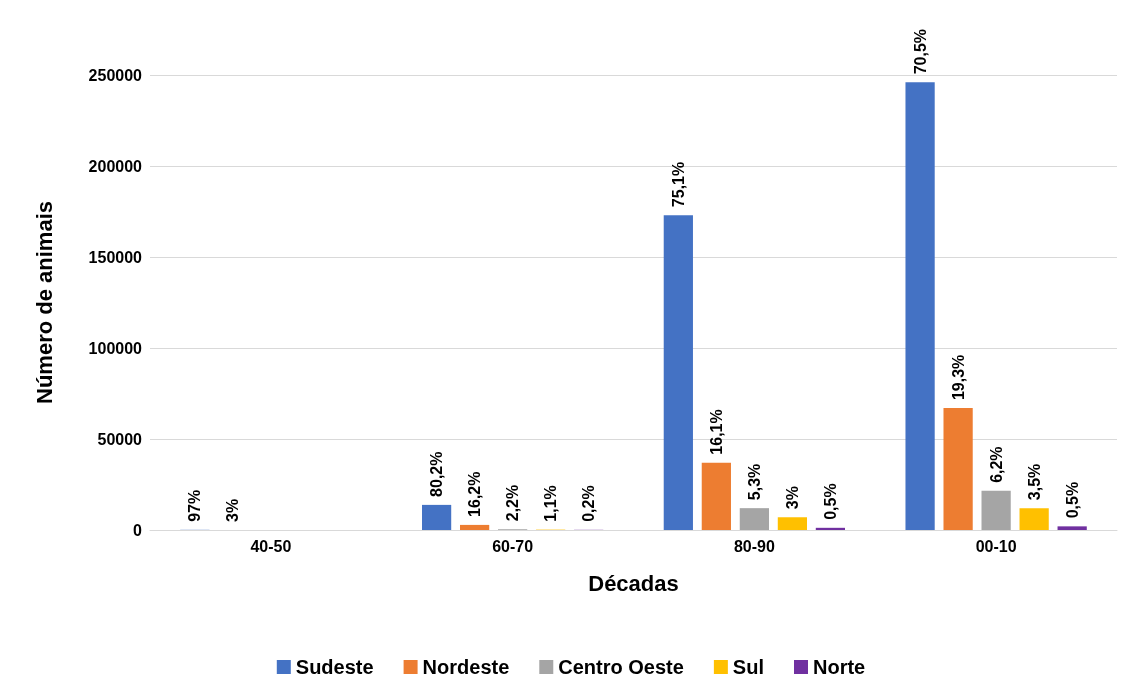  I want to click on legend-label: Nordeste, so click(466, 667).